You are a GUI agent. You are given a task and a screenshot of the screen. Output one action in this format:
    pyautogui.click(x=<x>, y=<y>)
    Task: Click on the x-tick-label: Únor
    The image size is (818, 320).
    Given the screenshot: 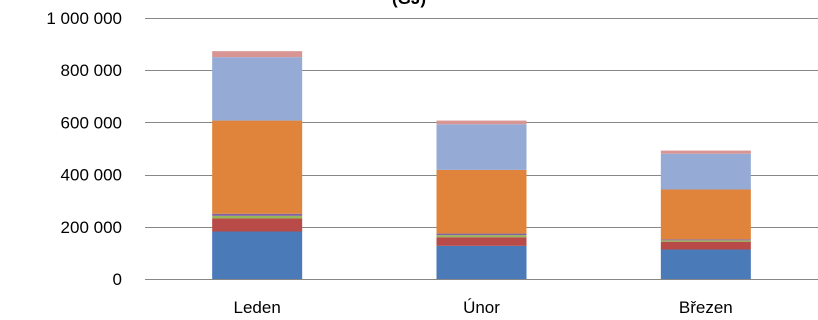 What is the action you would take?
    pyautogui.click(x=481, y=307)
    